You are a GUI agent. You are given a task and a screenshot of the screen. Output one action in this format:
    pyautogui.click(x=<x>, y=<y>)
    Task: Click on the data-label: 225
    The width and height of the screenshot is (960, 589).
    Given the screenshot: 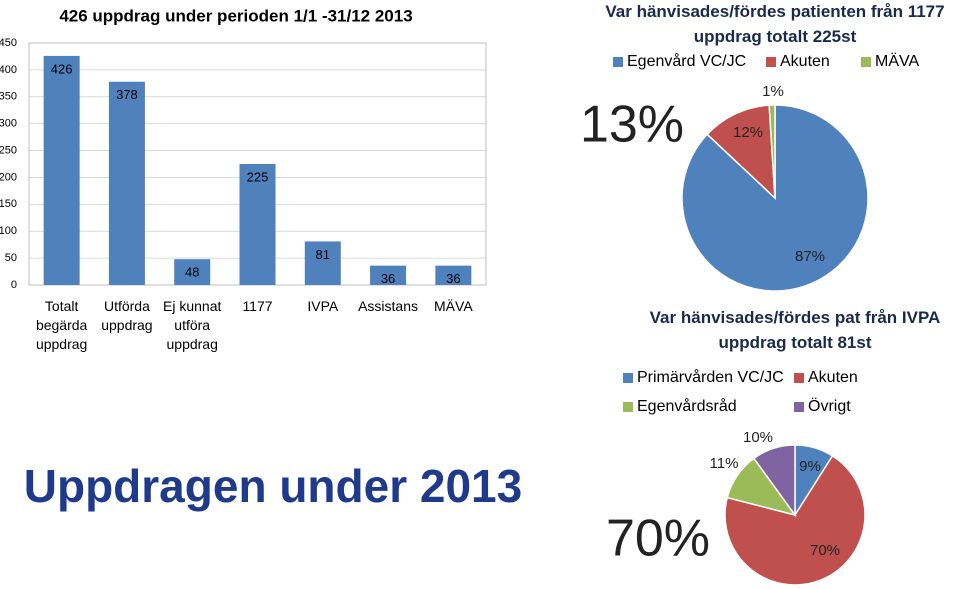 What is the action you would take?
    pyautogui.click(x=258, y=176)
    